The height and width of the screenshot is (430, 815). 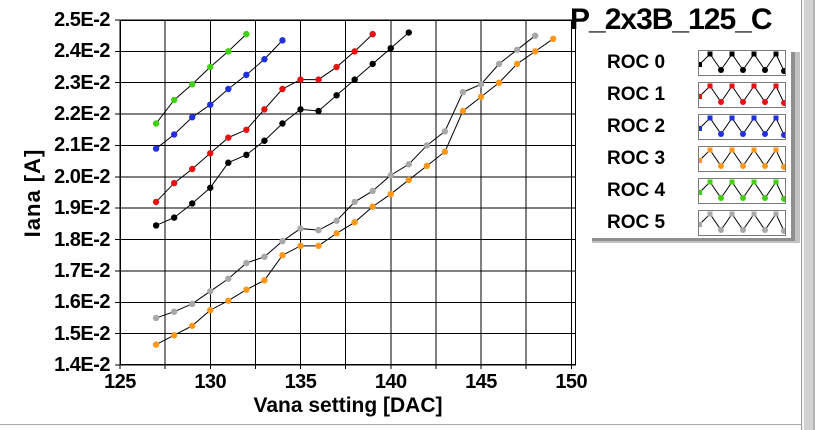 I want to click on y-tick-label: 2.2E-2, so click(x=82, y=114).